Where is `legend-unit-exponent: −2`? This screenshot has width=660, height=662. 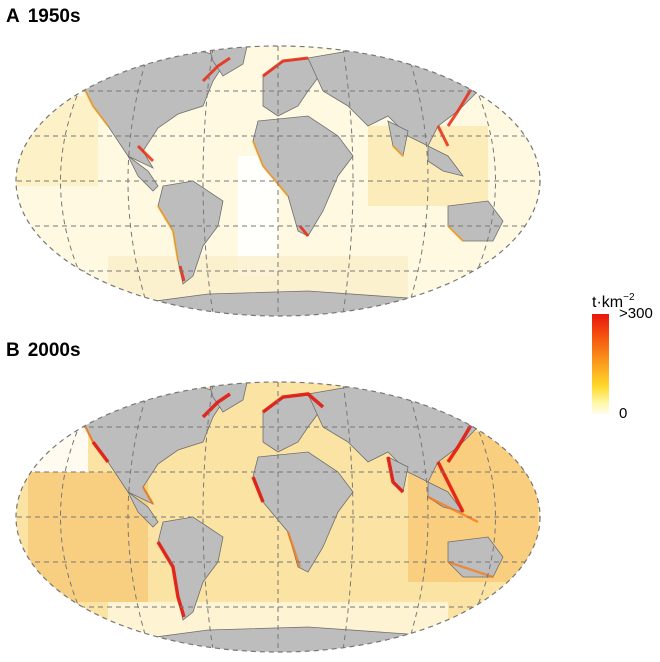
legend-unit-exponent: −2 is located at coordinates (629, 297).